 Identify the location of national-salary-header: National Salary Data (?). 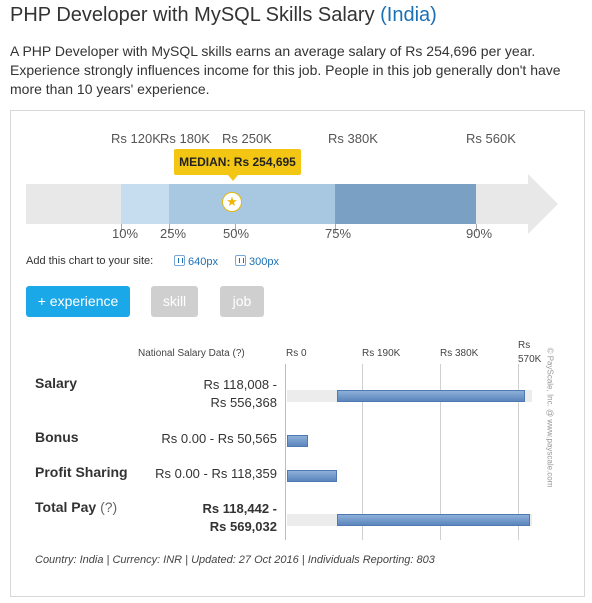
(191, 353).